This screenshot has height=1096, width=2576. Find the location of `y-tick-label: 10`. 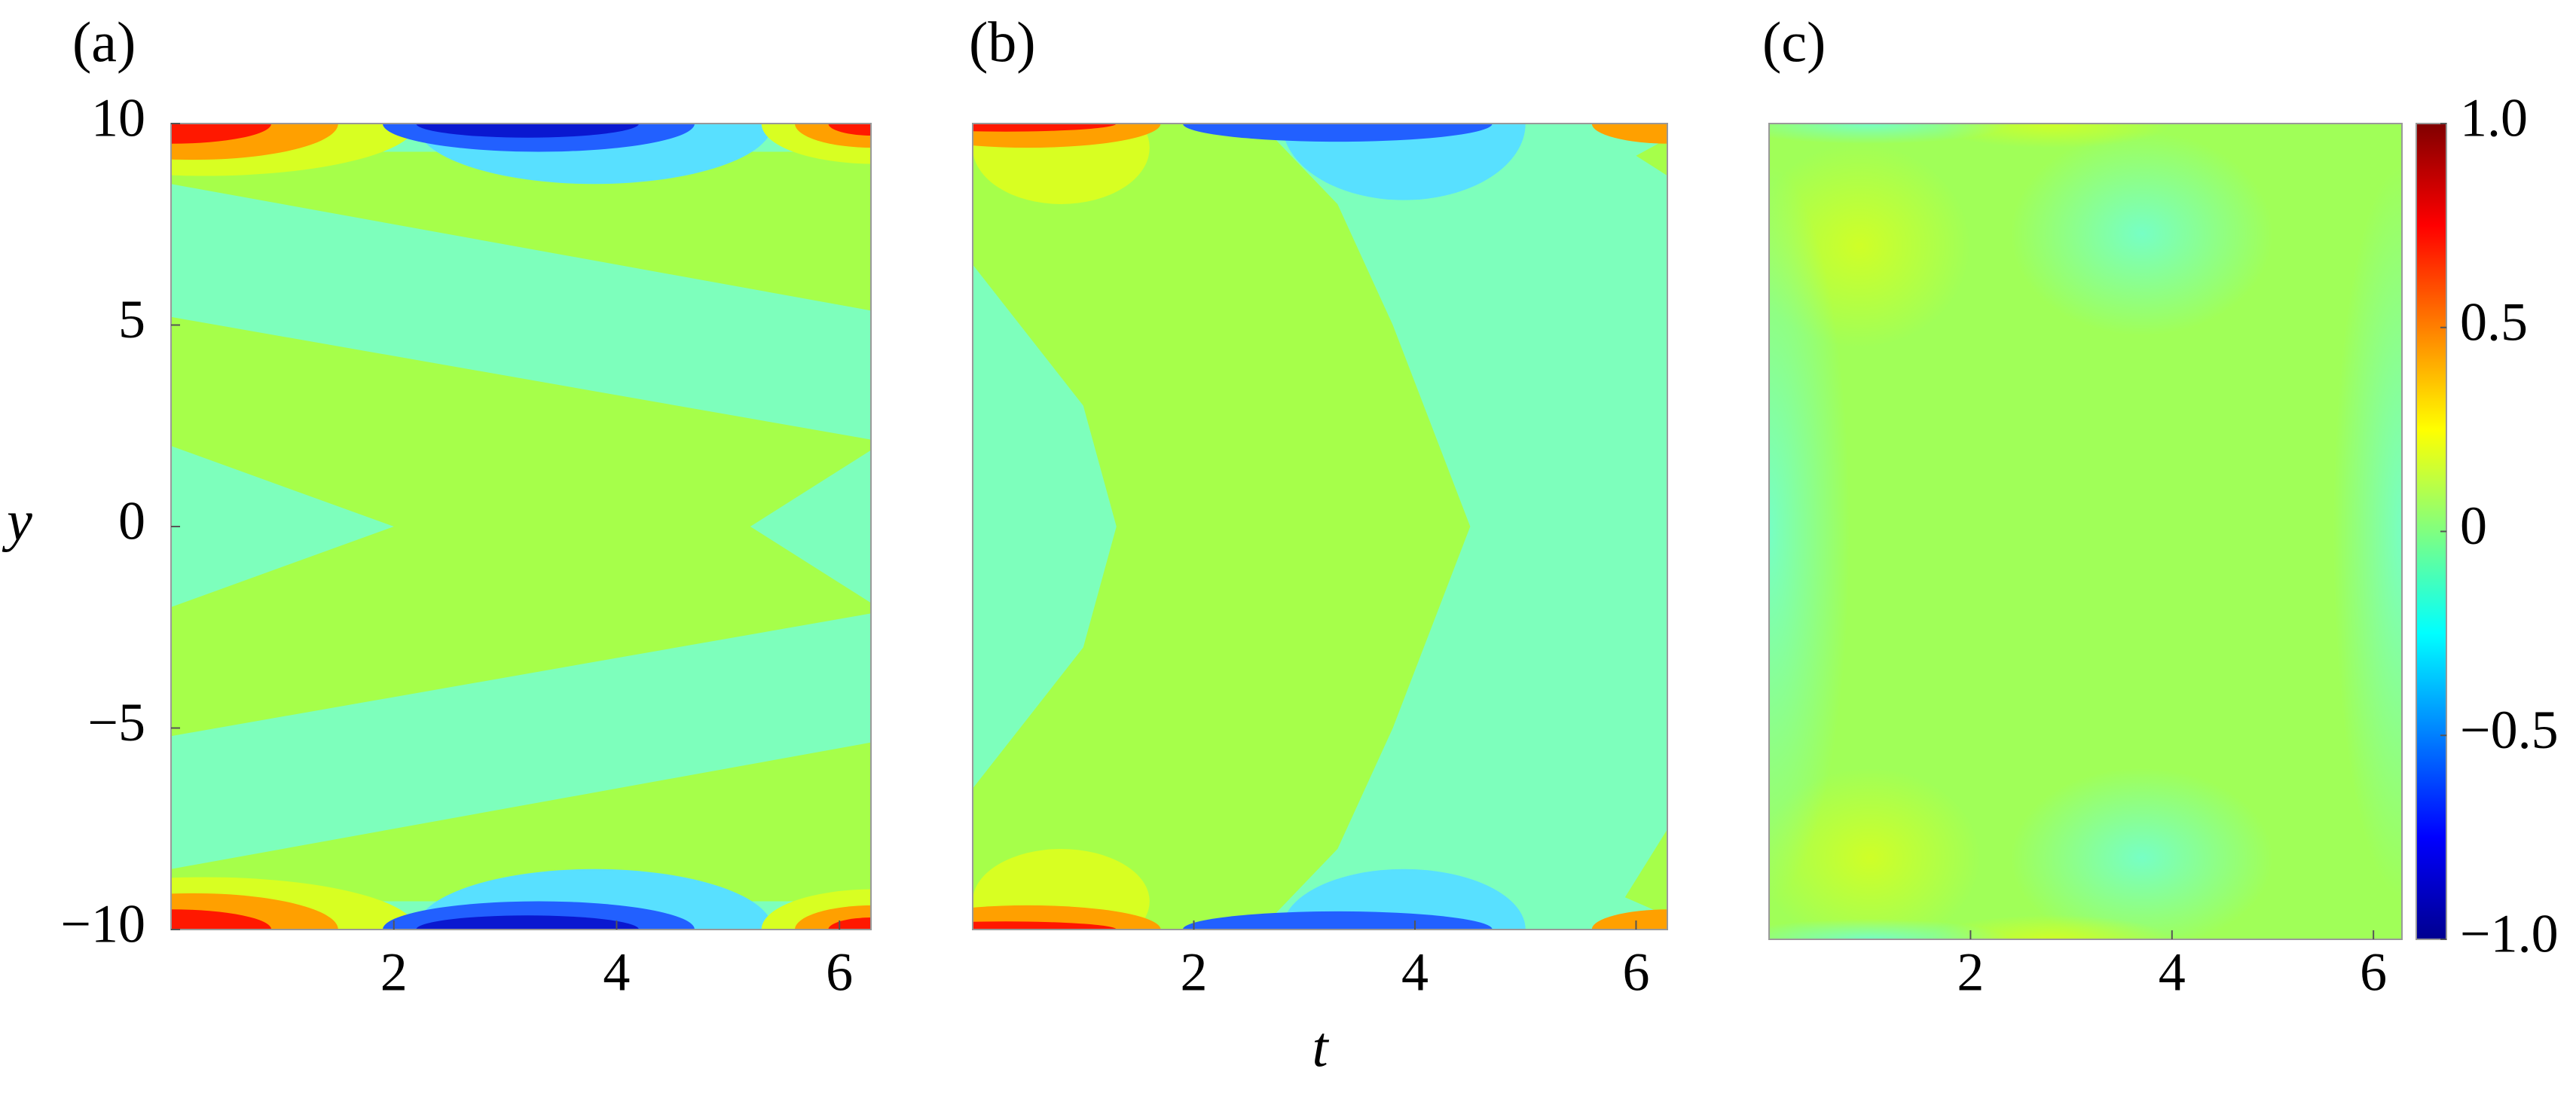

y-tick-label: 10 is located at coordinates (118, 118).